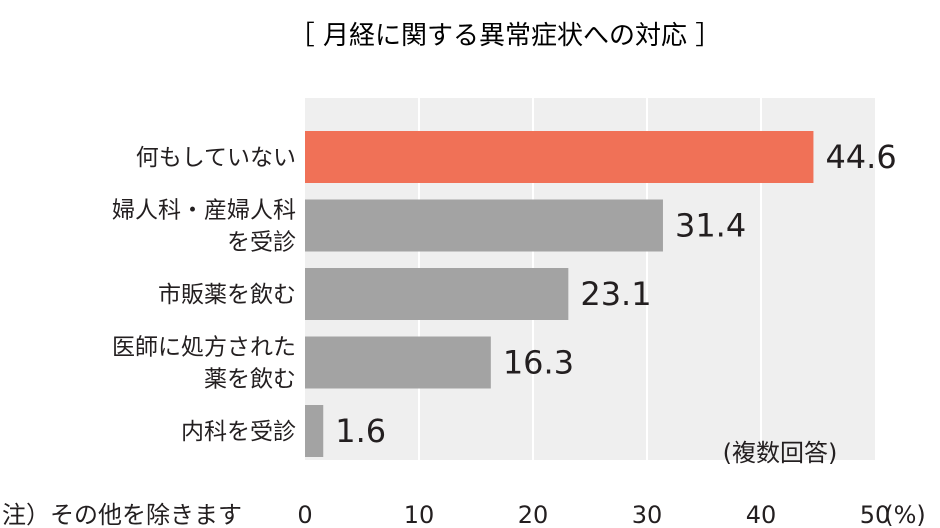 This screenshot has height=528, width=940. What do you see at coordinates (261, 243) in the screenshot?
I see `category-label: を受診` at bounding box center [261, 243].